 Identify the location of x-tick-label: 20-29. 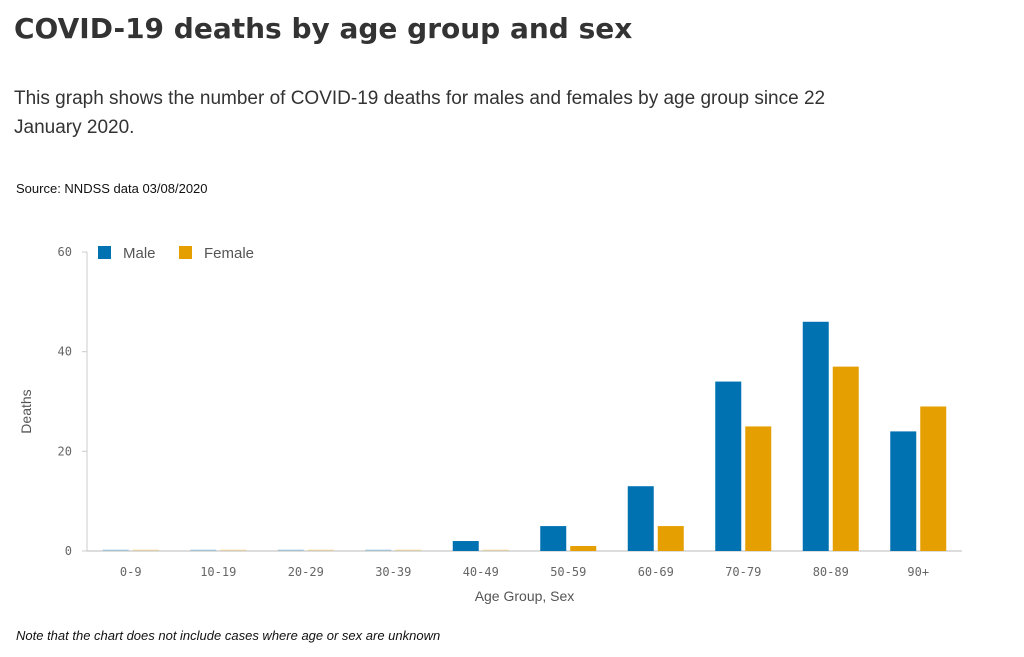
(306, 572).